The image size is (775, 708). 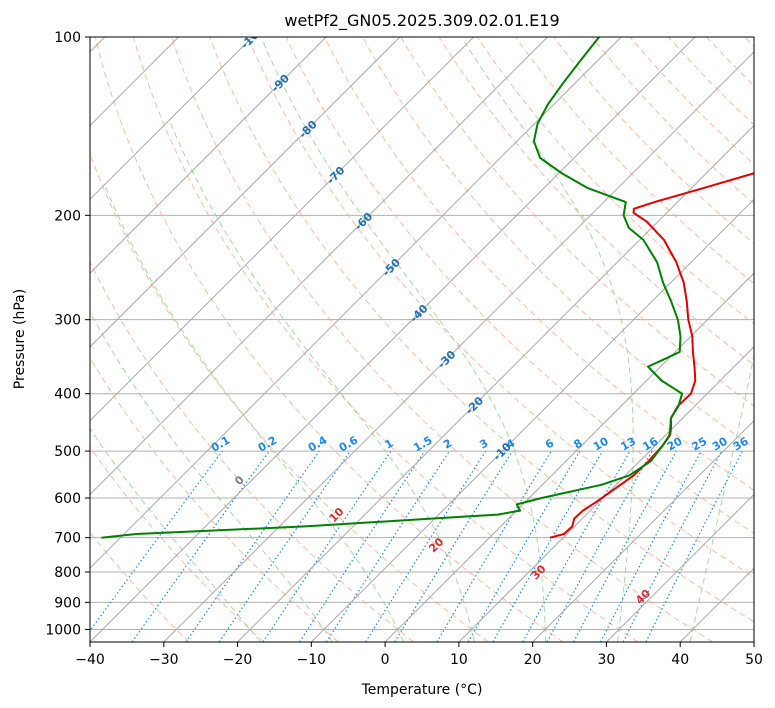 I want to click on y-tick-label: 1000, so click(x=63, y=630).